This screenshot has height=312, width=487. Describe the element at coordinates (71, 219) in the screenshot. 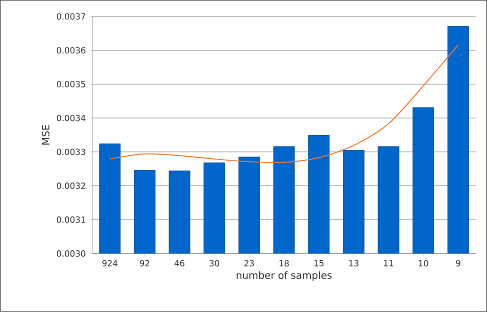

I see `y-tick-label: 0.0031` at that location.